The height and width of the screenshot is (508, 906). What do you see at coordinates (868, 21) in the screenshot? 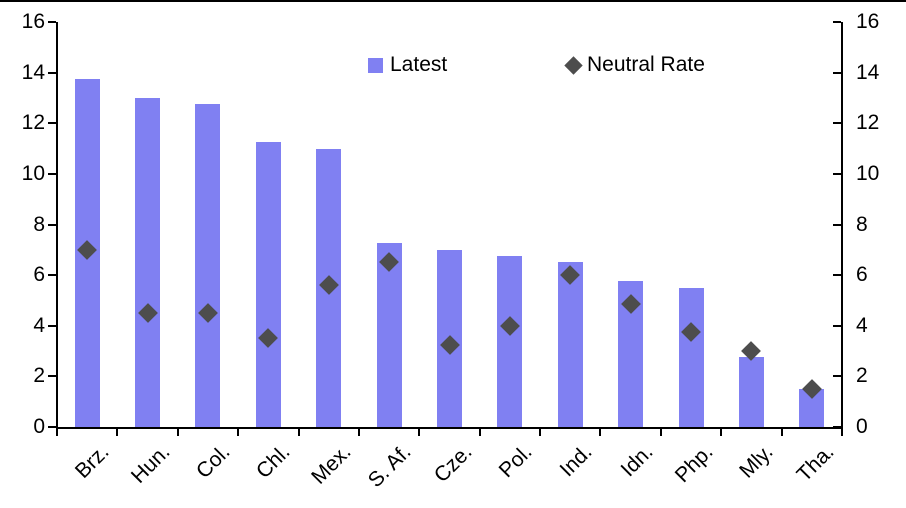
I see `y-axis-tick-label-right: 16` at bounding box center [868, 21].